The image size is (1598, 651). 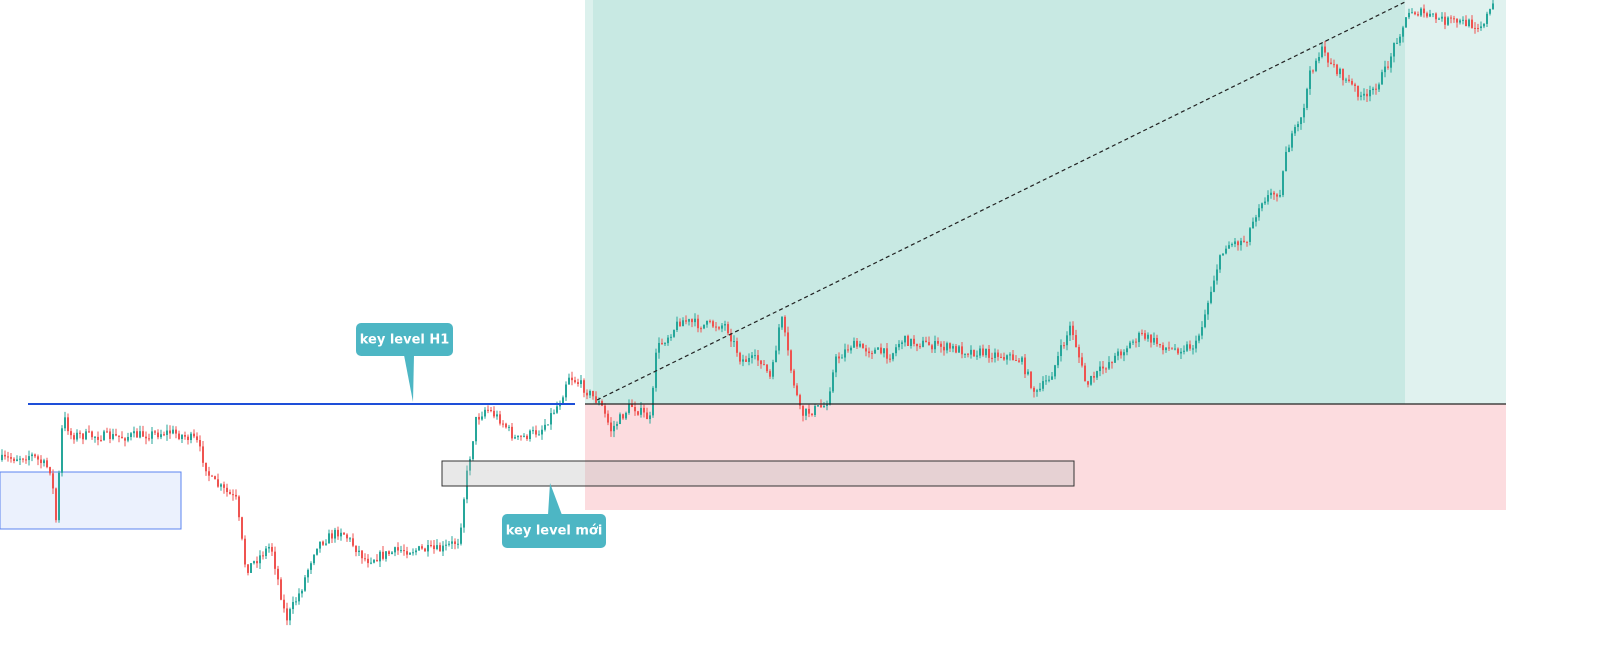 What do you see at coordinates (404, 339) in the screenshot?
I see `callout-box` at bounding box center [404, 339].